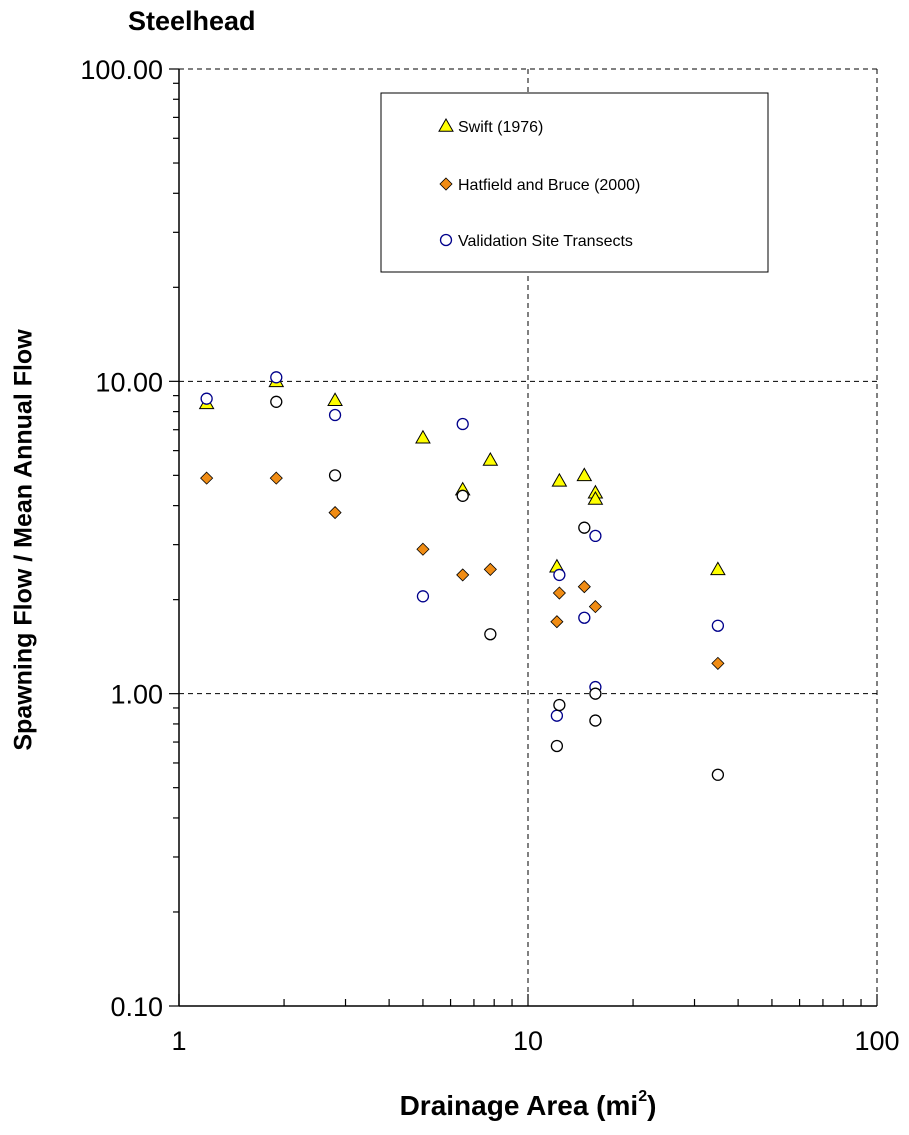 This screenshot has width=909, height=1135. Describe the element at coordinates (192, 21) in the screenshot. I see `chart-title: Steelhead` at that location.